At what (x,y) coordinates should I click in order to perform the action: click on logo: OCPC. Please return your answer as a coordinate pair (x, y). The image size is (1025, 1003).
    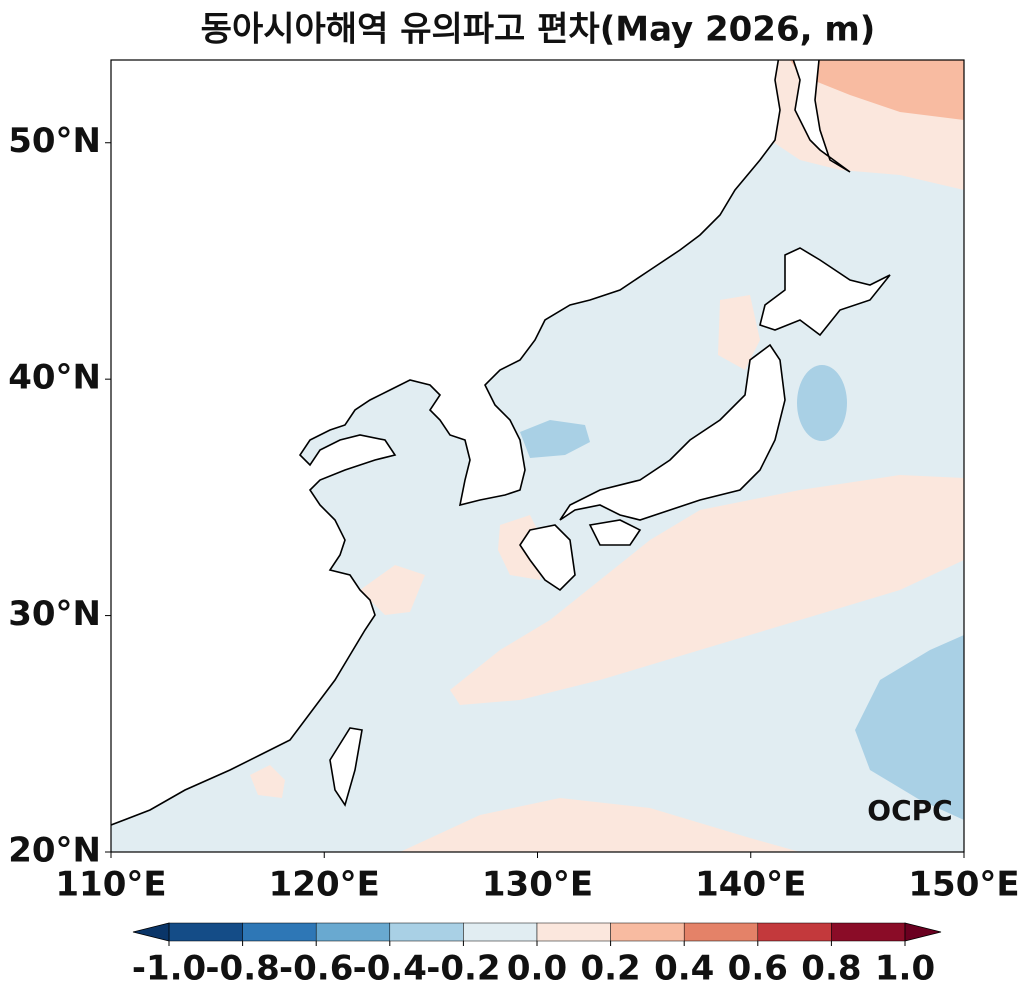
    Looking at the image, I should click on (909, 810).